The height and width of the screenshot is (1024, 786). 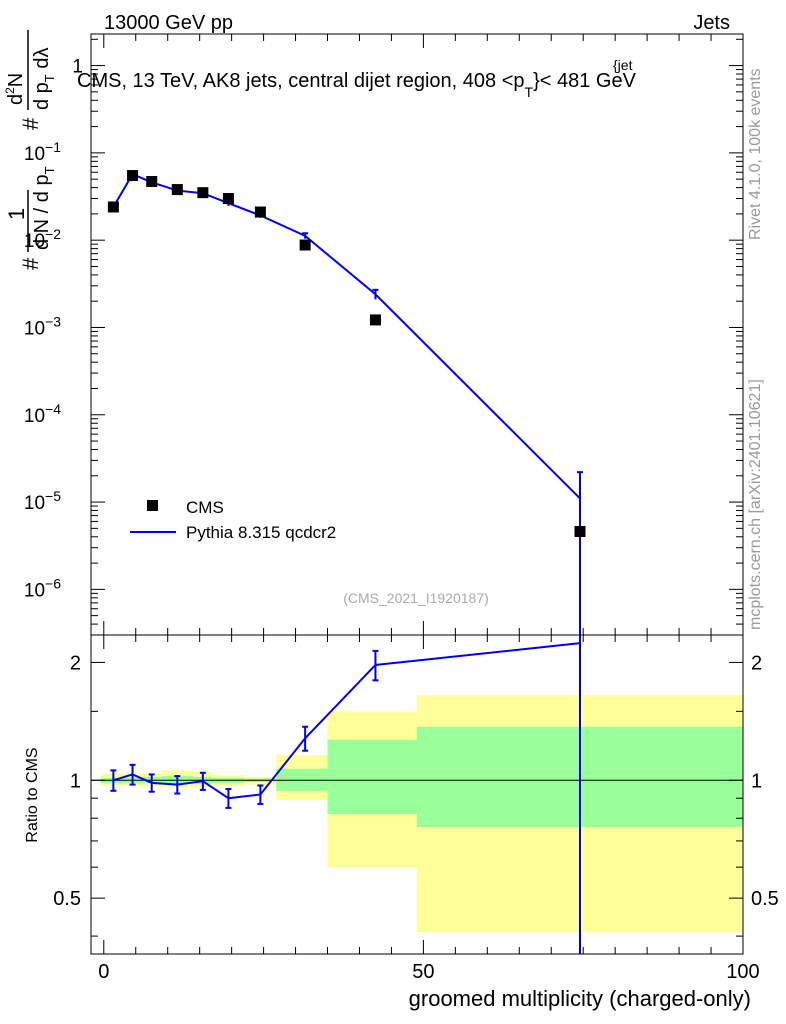 I want to click on main-y-tick-label-2: 10⁻⁴, so click(x=42, y=414).